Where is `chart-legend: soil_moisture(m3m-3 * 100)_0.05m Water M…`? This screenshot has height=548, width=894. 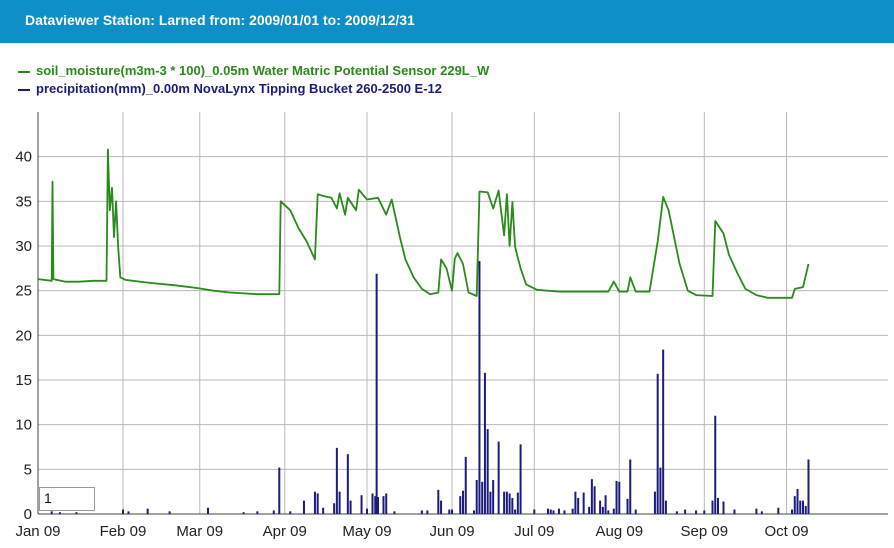
chart-legend: soil_moisture(m3m-3 * 100)_0.05m Water M… is located at coordinates (253, 80).